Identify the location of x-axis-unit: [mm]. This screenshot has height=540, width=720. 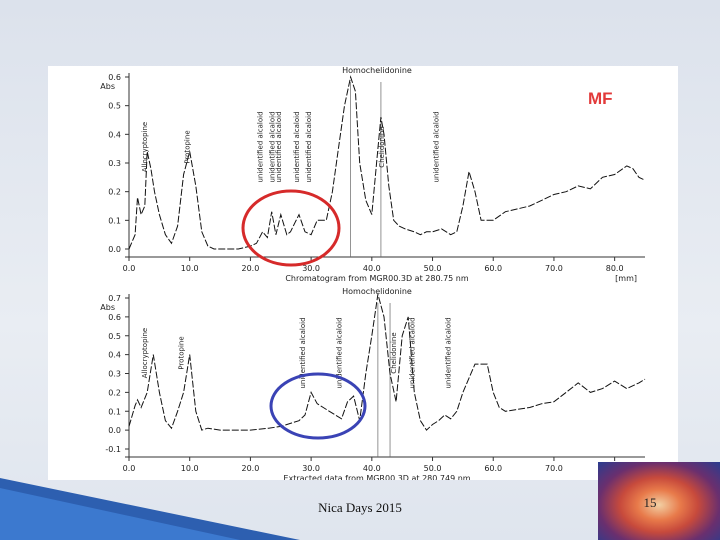
(626, 278).